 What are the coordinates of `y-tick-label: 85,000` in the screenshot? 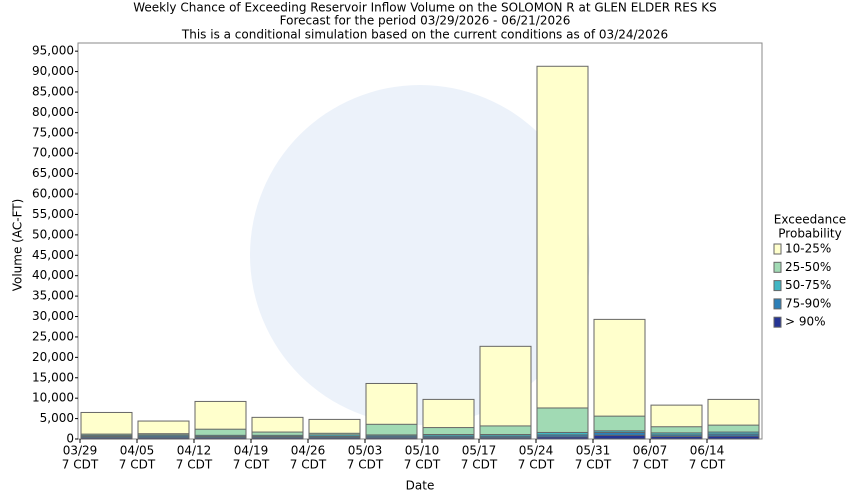 It's located at (53, 91).